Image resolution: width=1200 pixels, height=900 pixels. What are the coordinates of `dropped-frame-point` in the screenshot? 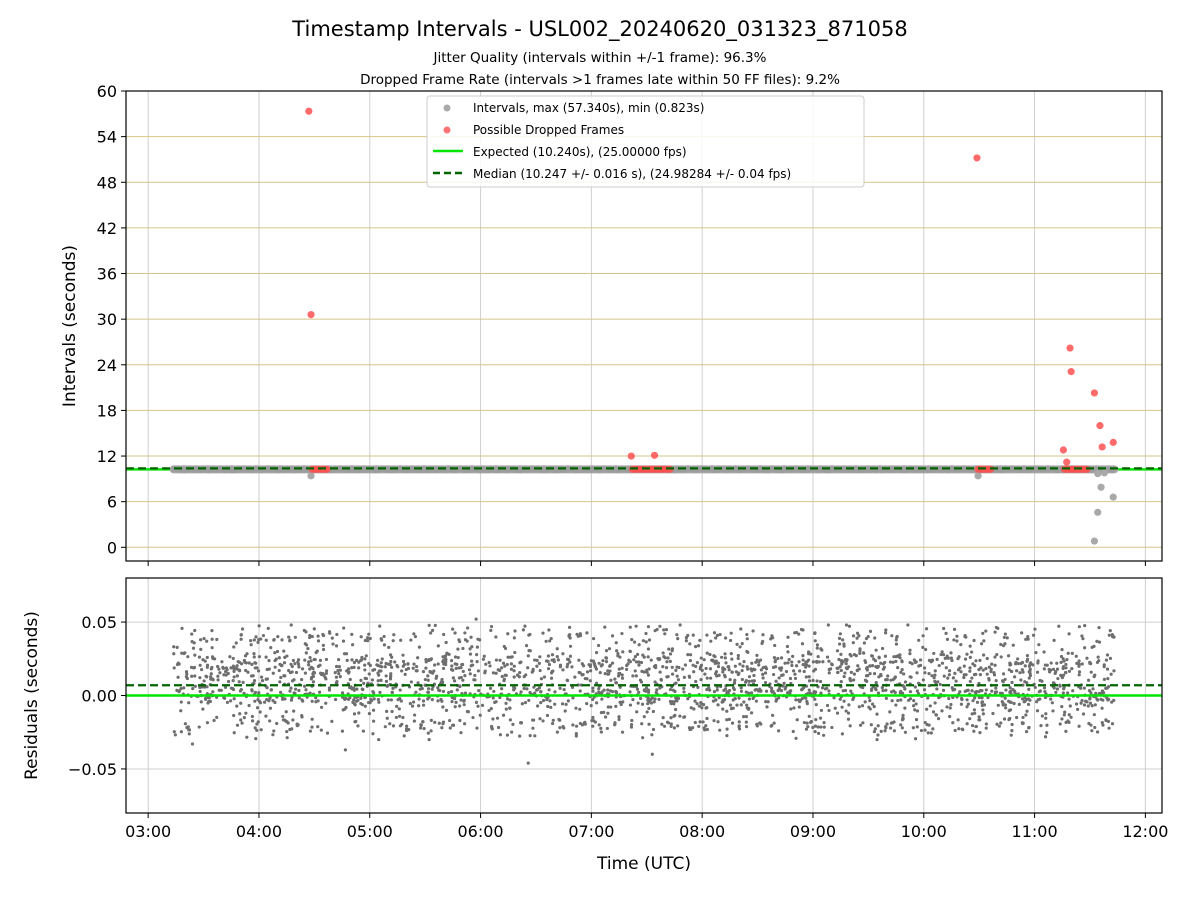 It's located at (631, 456).